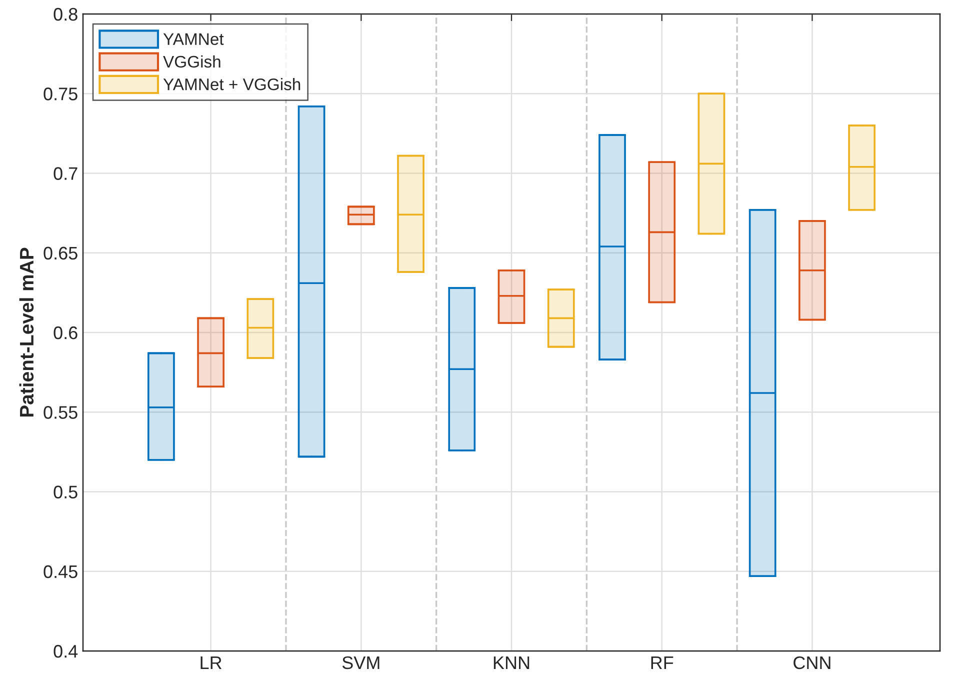 The height and width of the screenshot is (682, 956). I want to click on x-tick-label: SVM, so click(361, 663).